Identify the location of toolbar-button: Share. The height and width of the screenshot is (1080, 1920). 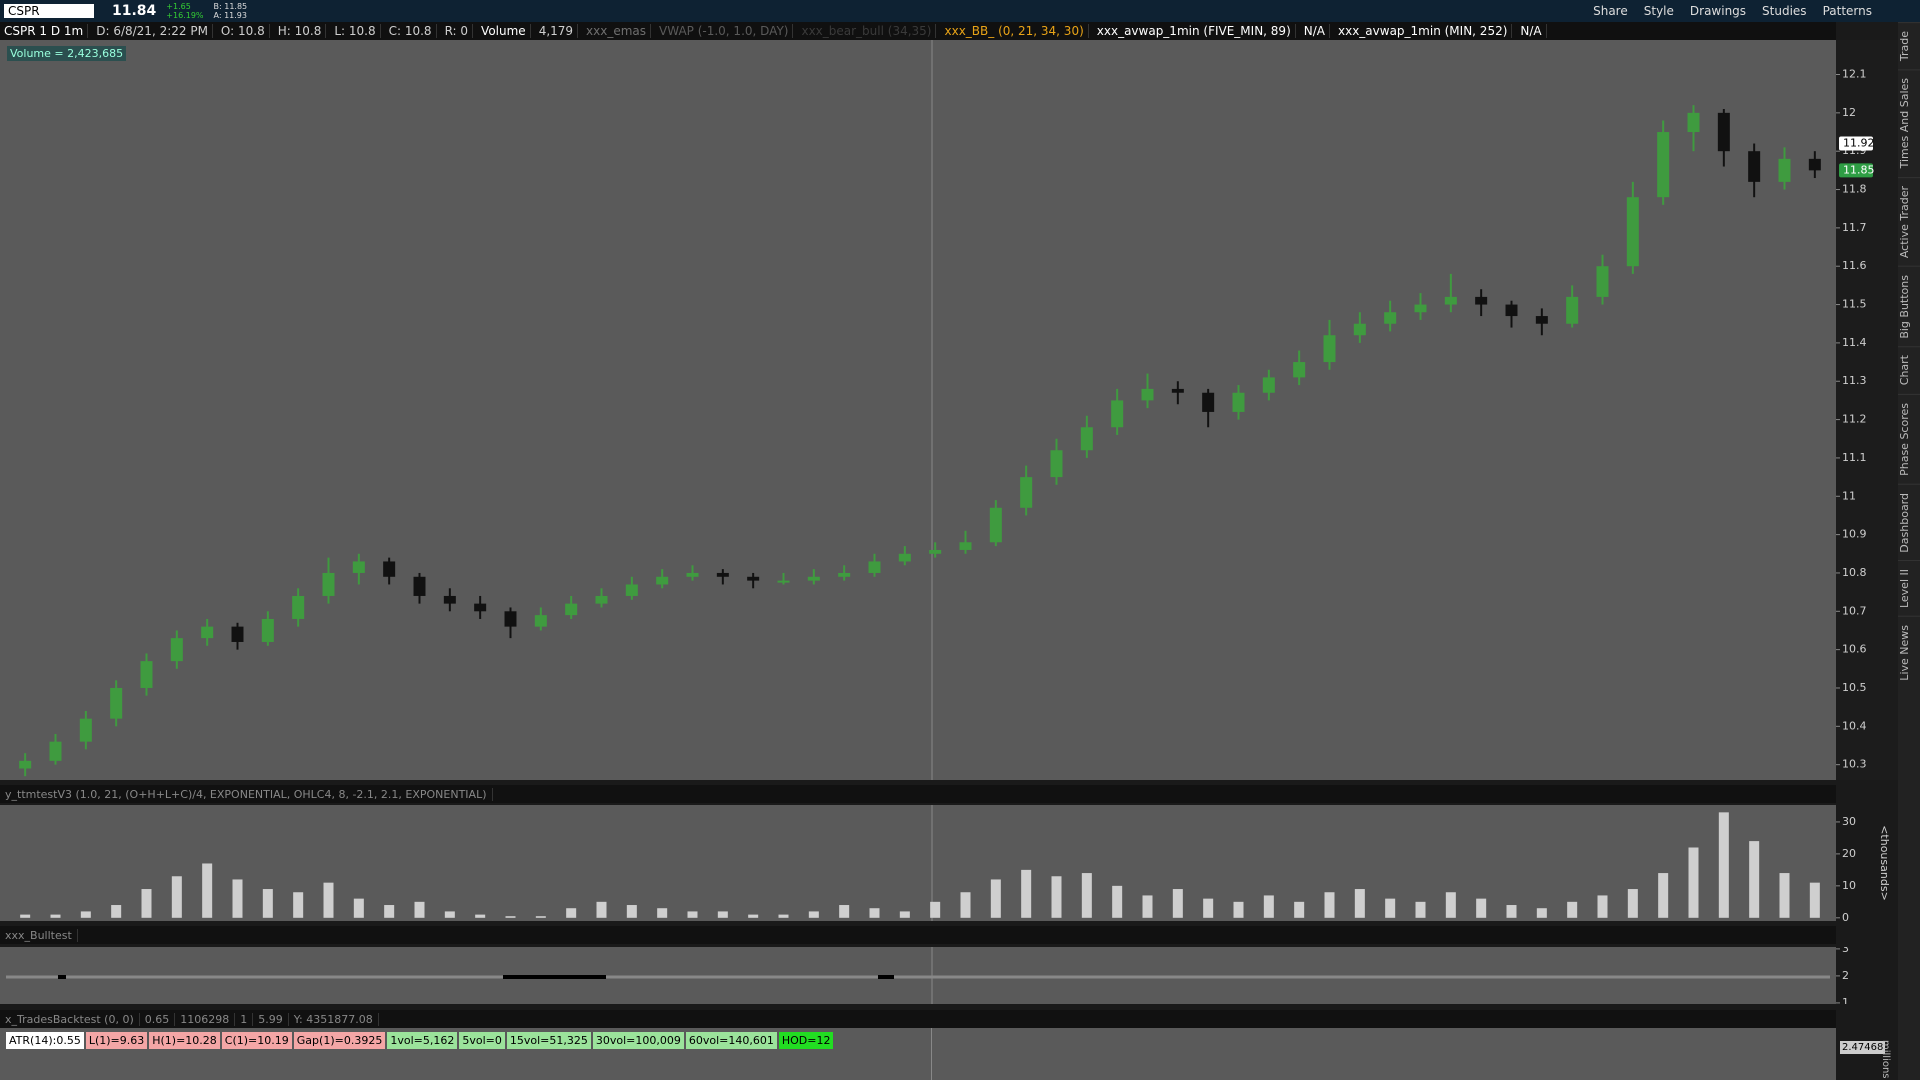
(1610, 11).